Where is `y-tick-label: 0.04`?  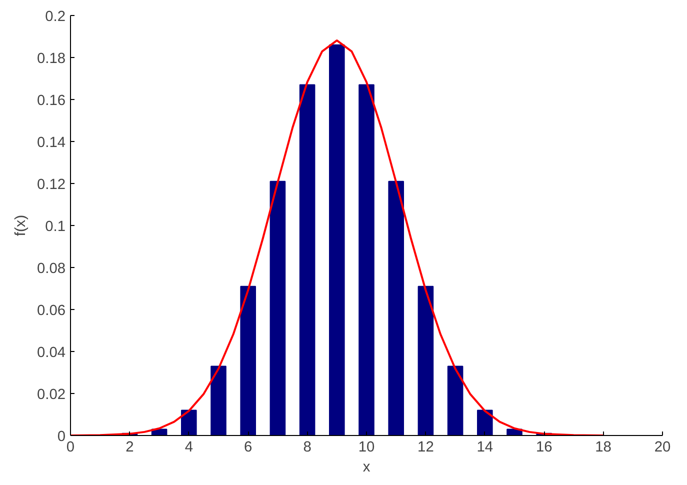 y-tick-label: 0.04 is located at coordinates (51, 353).